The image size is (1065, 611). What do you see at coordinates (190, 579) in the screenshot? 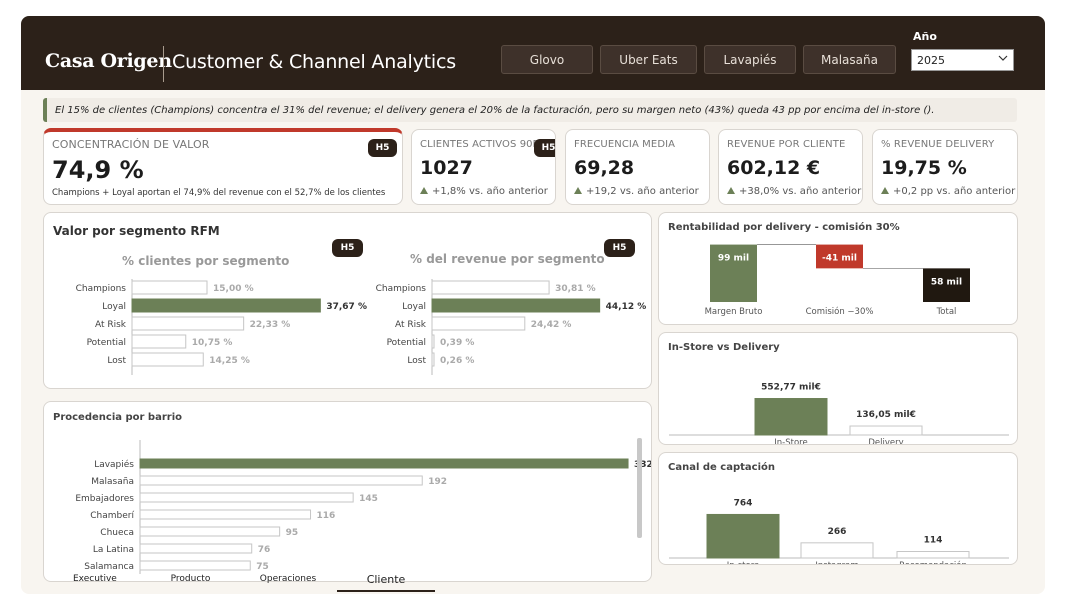
I see `tab-producto: Producto` at bounding box center [190, 579].